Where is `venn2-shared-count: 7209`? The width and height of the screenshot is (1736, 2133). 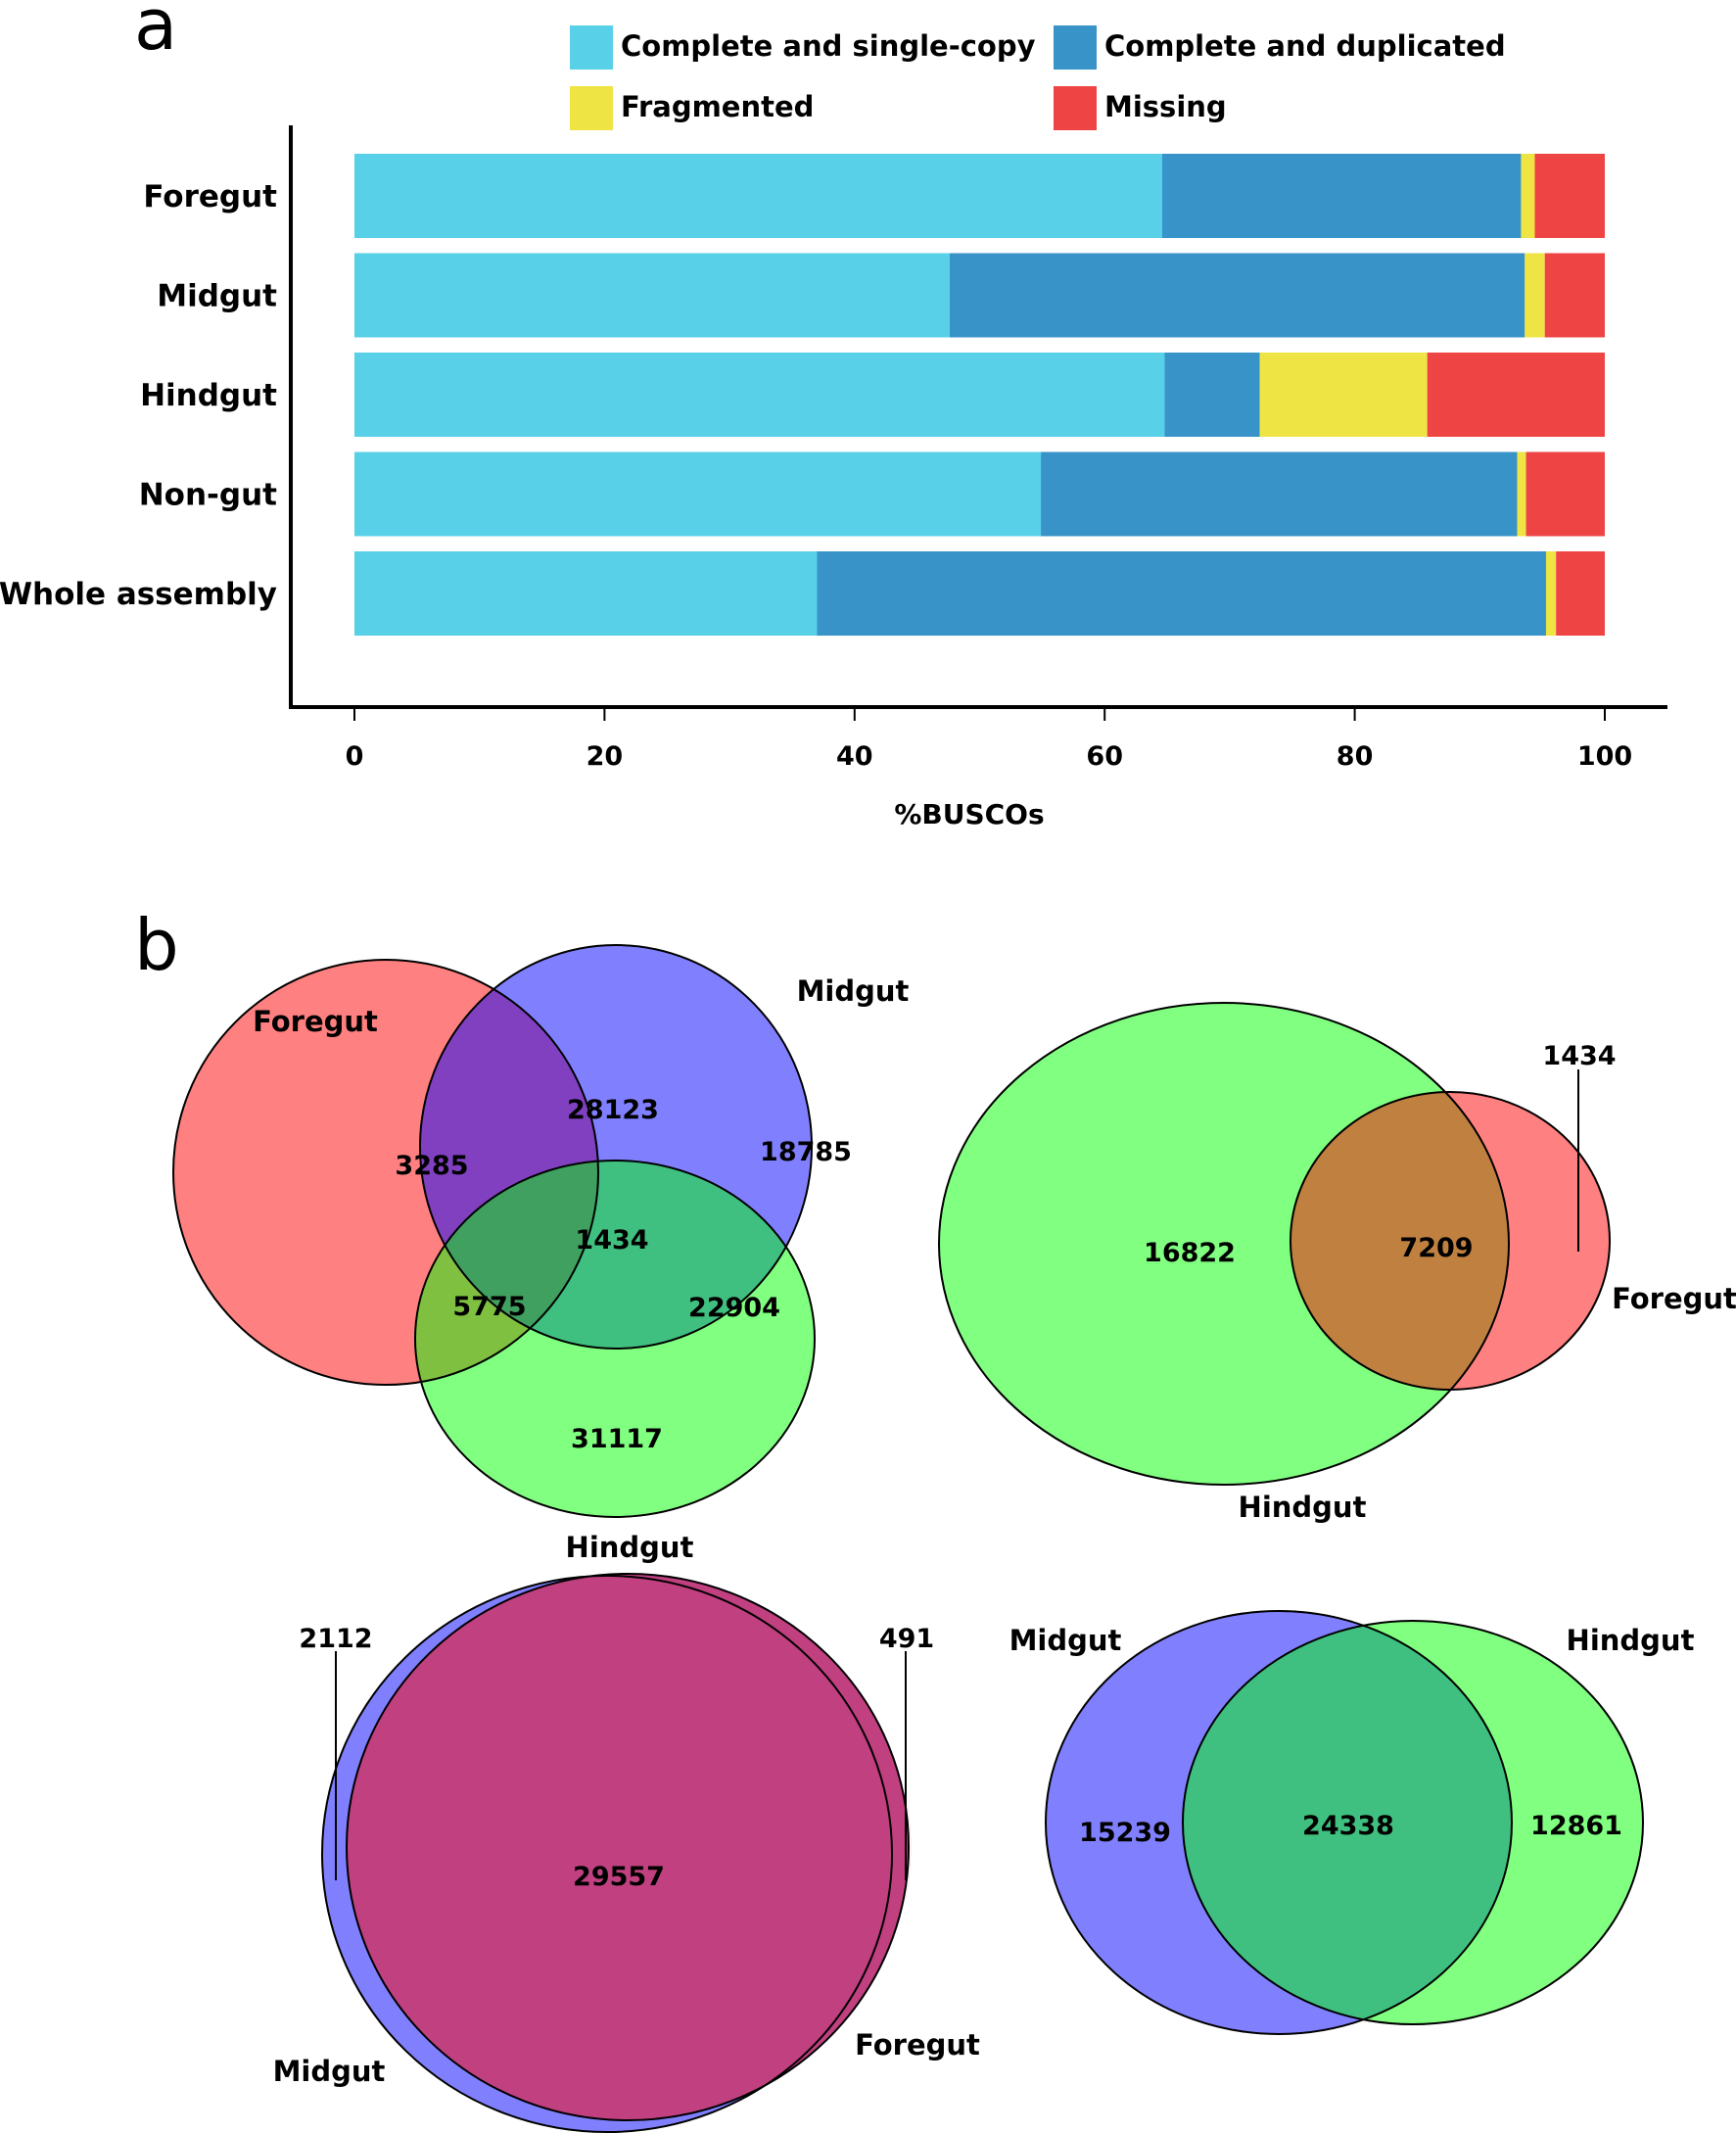
venn2-shared-count: 7209 is located at coordinates (1436, 1248).